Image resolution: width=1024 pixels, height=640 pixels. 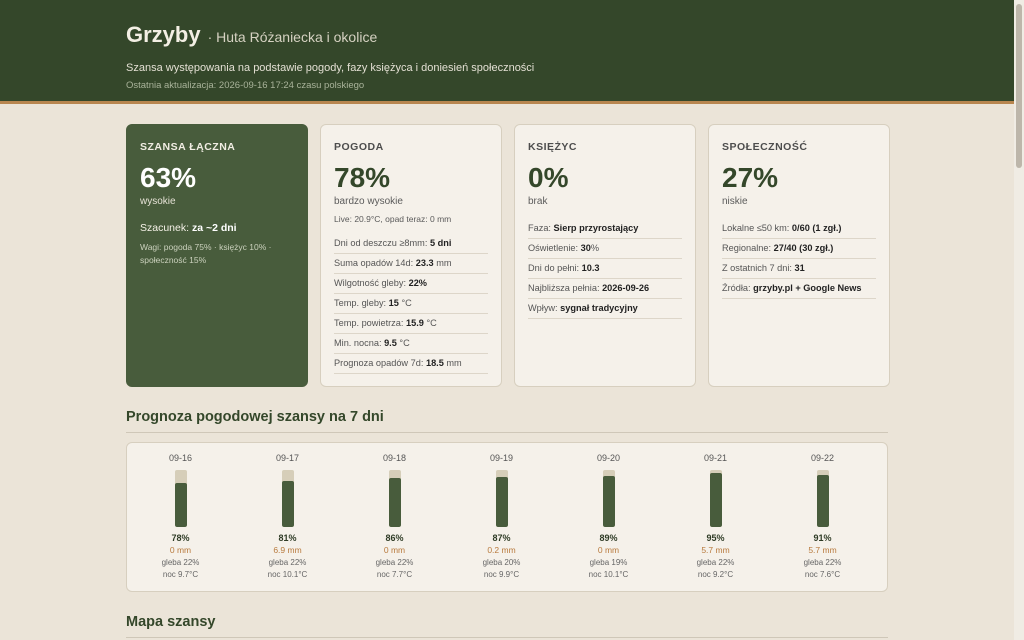 I want to click on stat-value: 15.9, so click(x=415, y=323).